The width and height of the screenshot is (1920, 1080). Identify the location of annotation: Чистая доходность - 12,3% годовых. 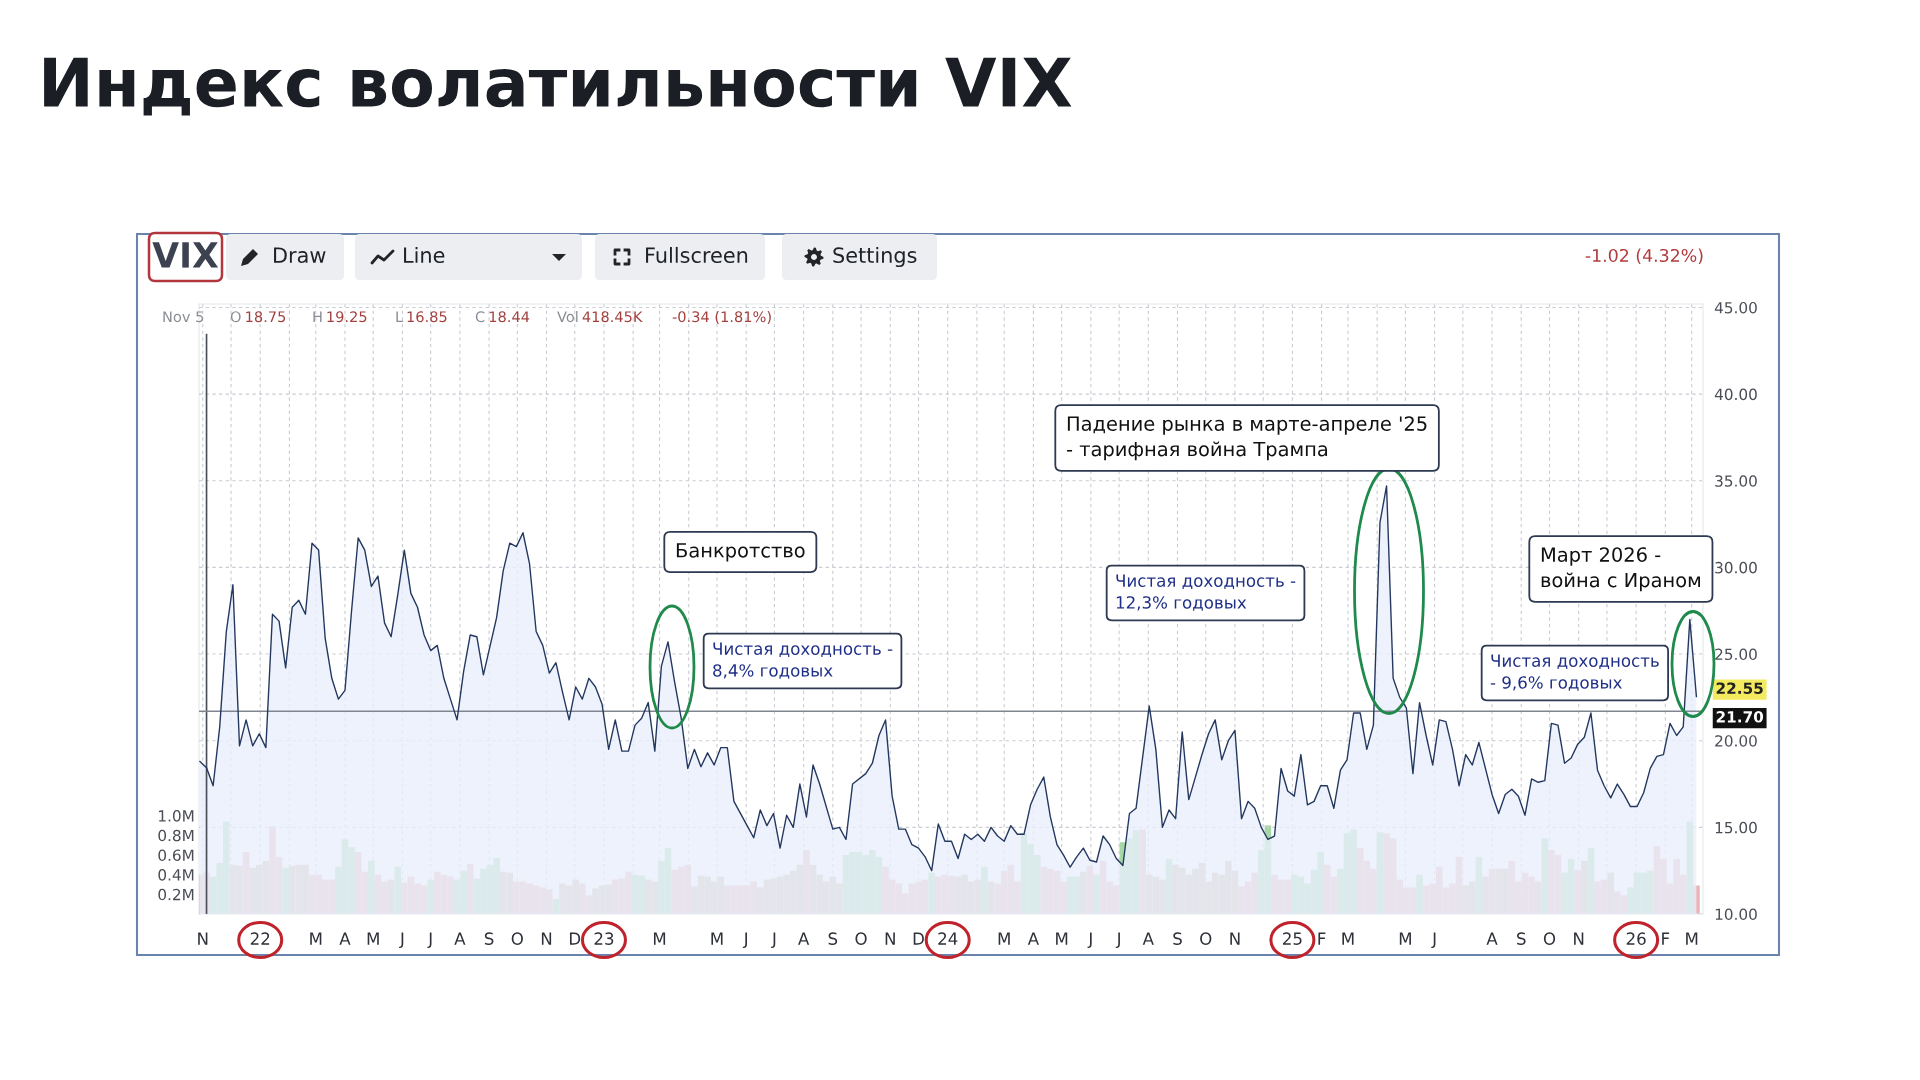
(1206, 592).